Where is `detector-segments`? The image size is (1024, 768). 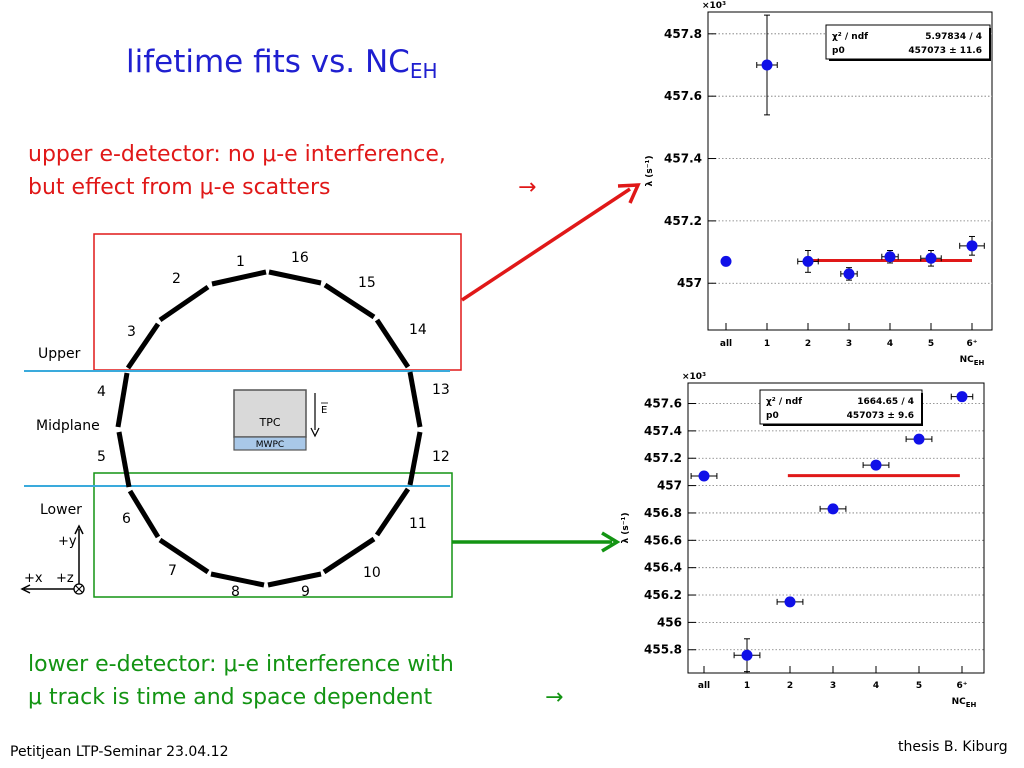
detector-segments is located at coordinates (269, 428).